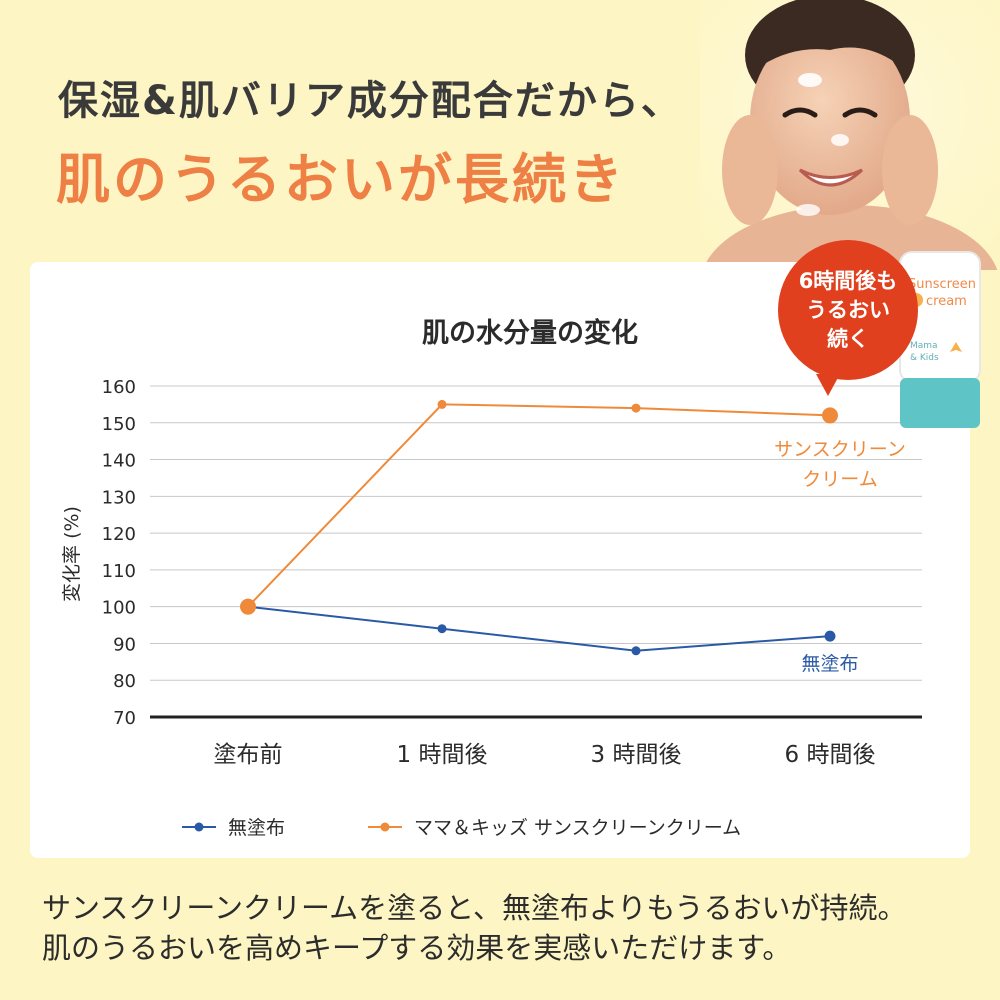 Image resolution: width=1000 pixels, height=1000 pixels. What do you see at coordinates (839, 479) in the screenshot?
I see `series-label-orange-line: クリーム` at bounding box center [839, 479].